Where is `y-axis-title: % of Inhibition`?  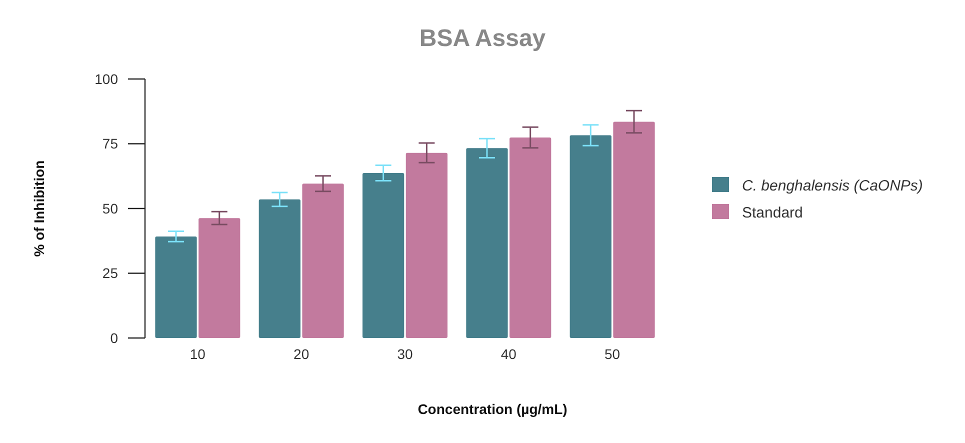 y-axis-title: % of Inhibition is located at coordinates (39, 208).